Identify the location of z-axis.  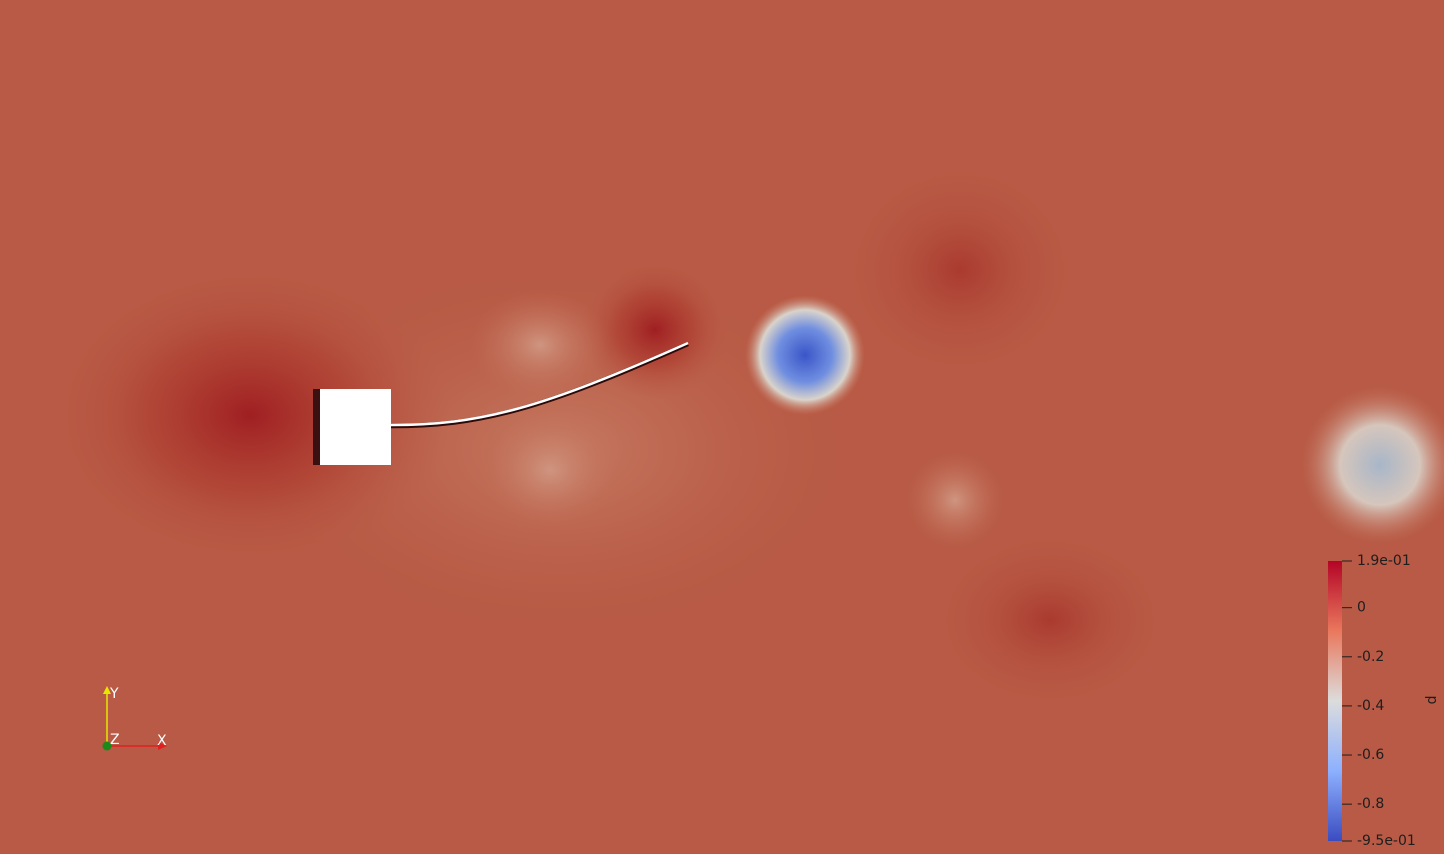
(107, 746).